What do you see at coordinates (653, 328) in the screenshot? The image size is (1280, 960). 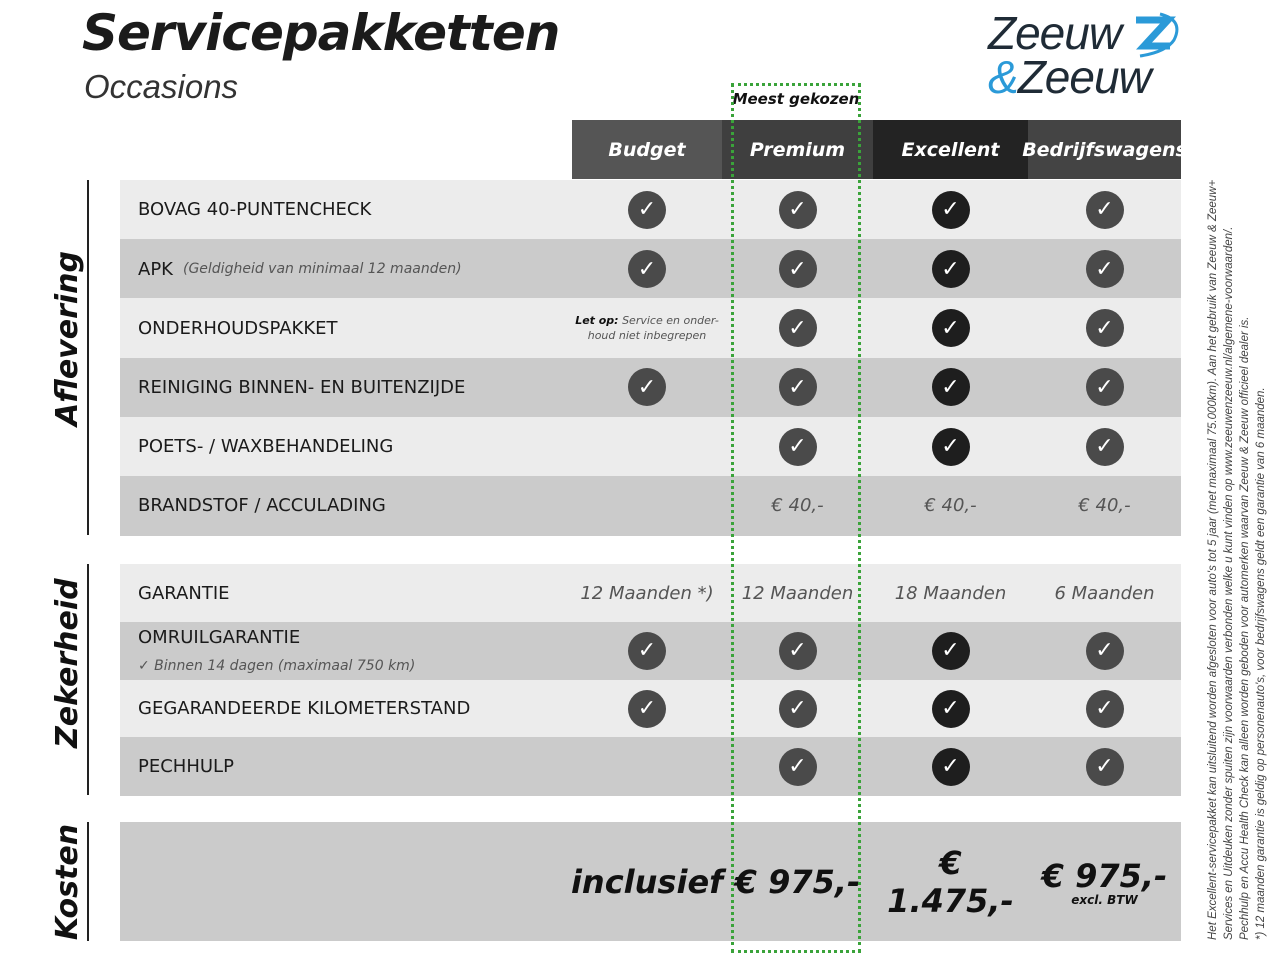 I see `note-text: Service en onder-houd niet inbegrepen` at bounding box center [653, 328].